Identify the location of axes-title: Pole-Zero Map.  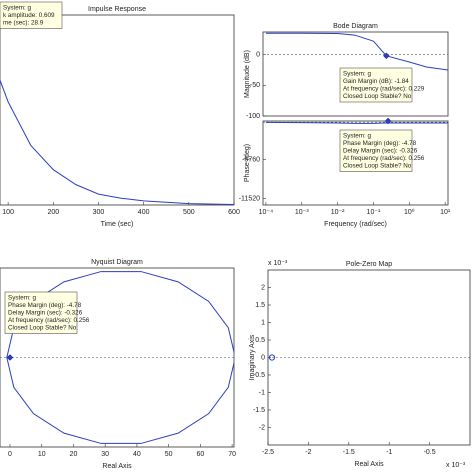
(369, 264).